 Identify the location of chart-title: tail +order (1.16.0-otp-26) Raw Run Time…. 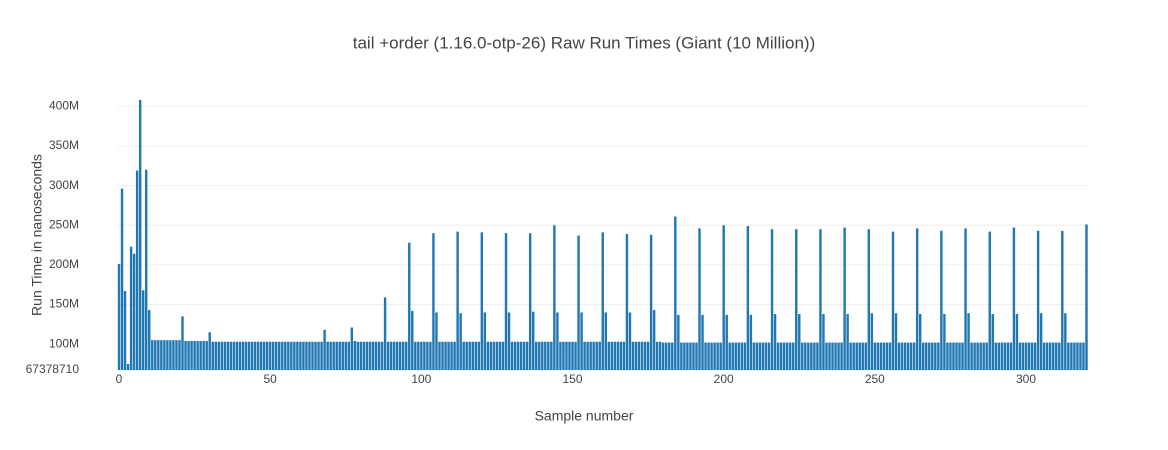
(584, 42).